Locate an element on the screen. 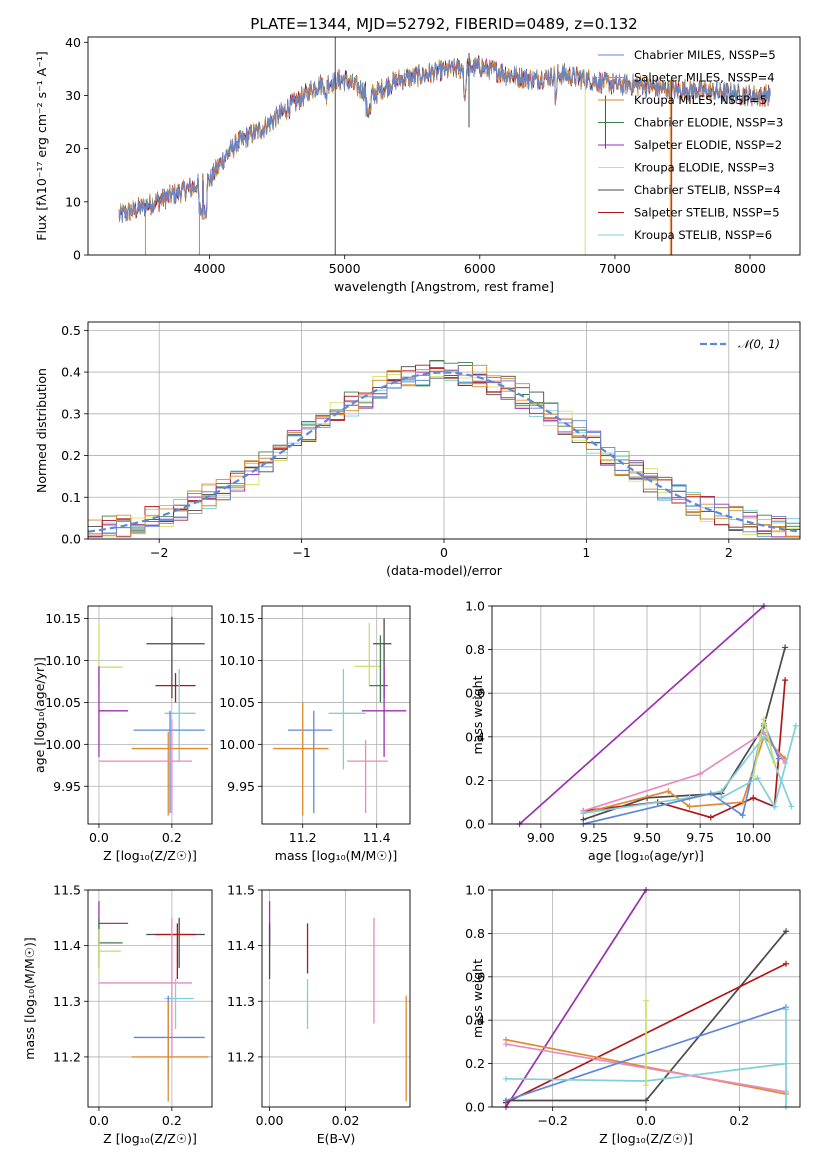  x-tick-label: 11.2 is located at coordinates (303, 837).